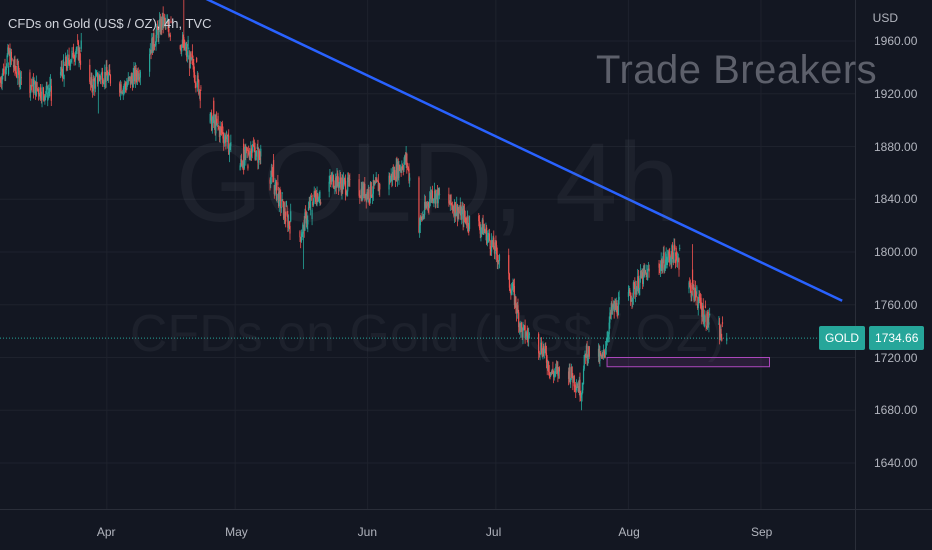  I want to click on price-tick-label: 1960.00, so click(896, 41).